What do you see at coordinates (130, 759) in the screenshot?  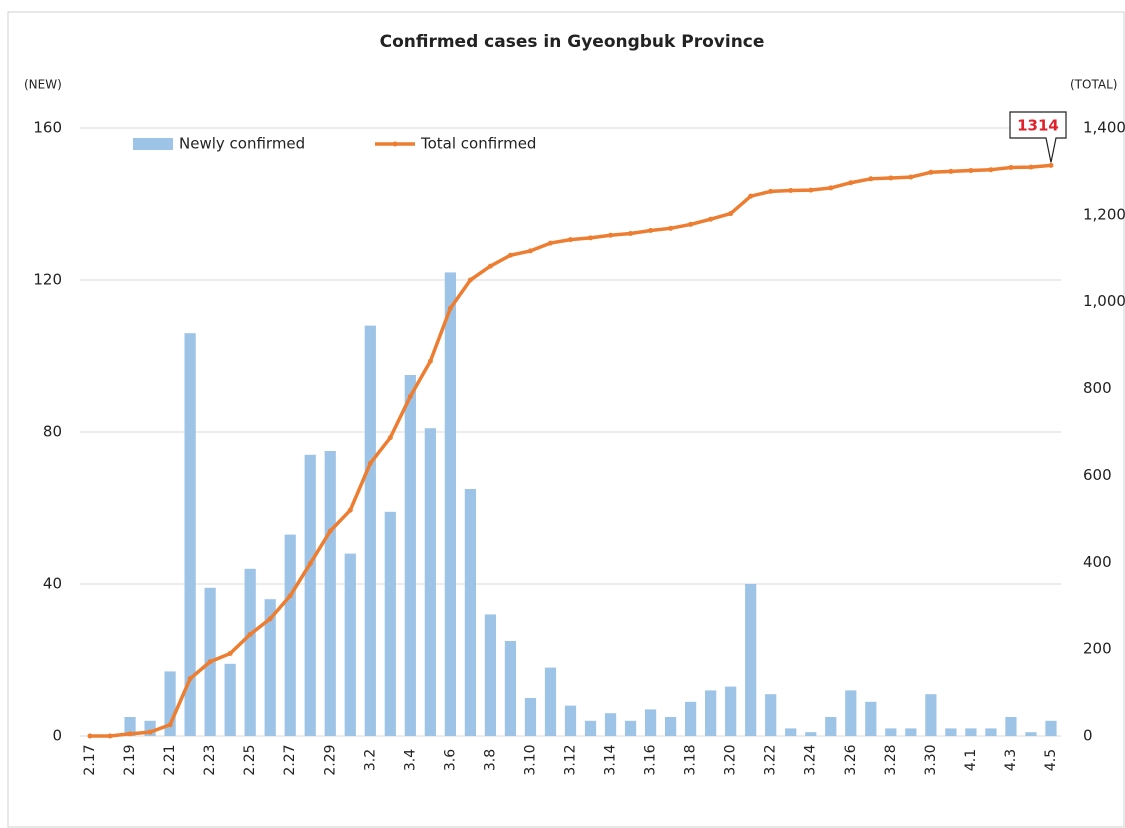 I see `x-tick-label: 2.19` at bounding box center [130, 759].